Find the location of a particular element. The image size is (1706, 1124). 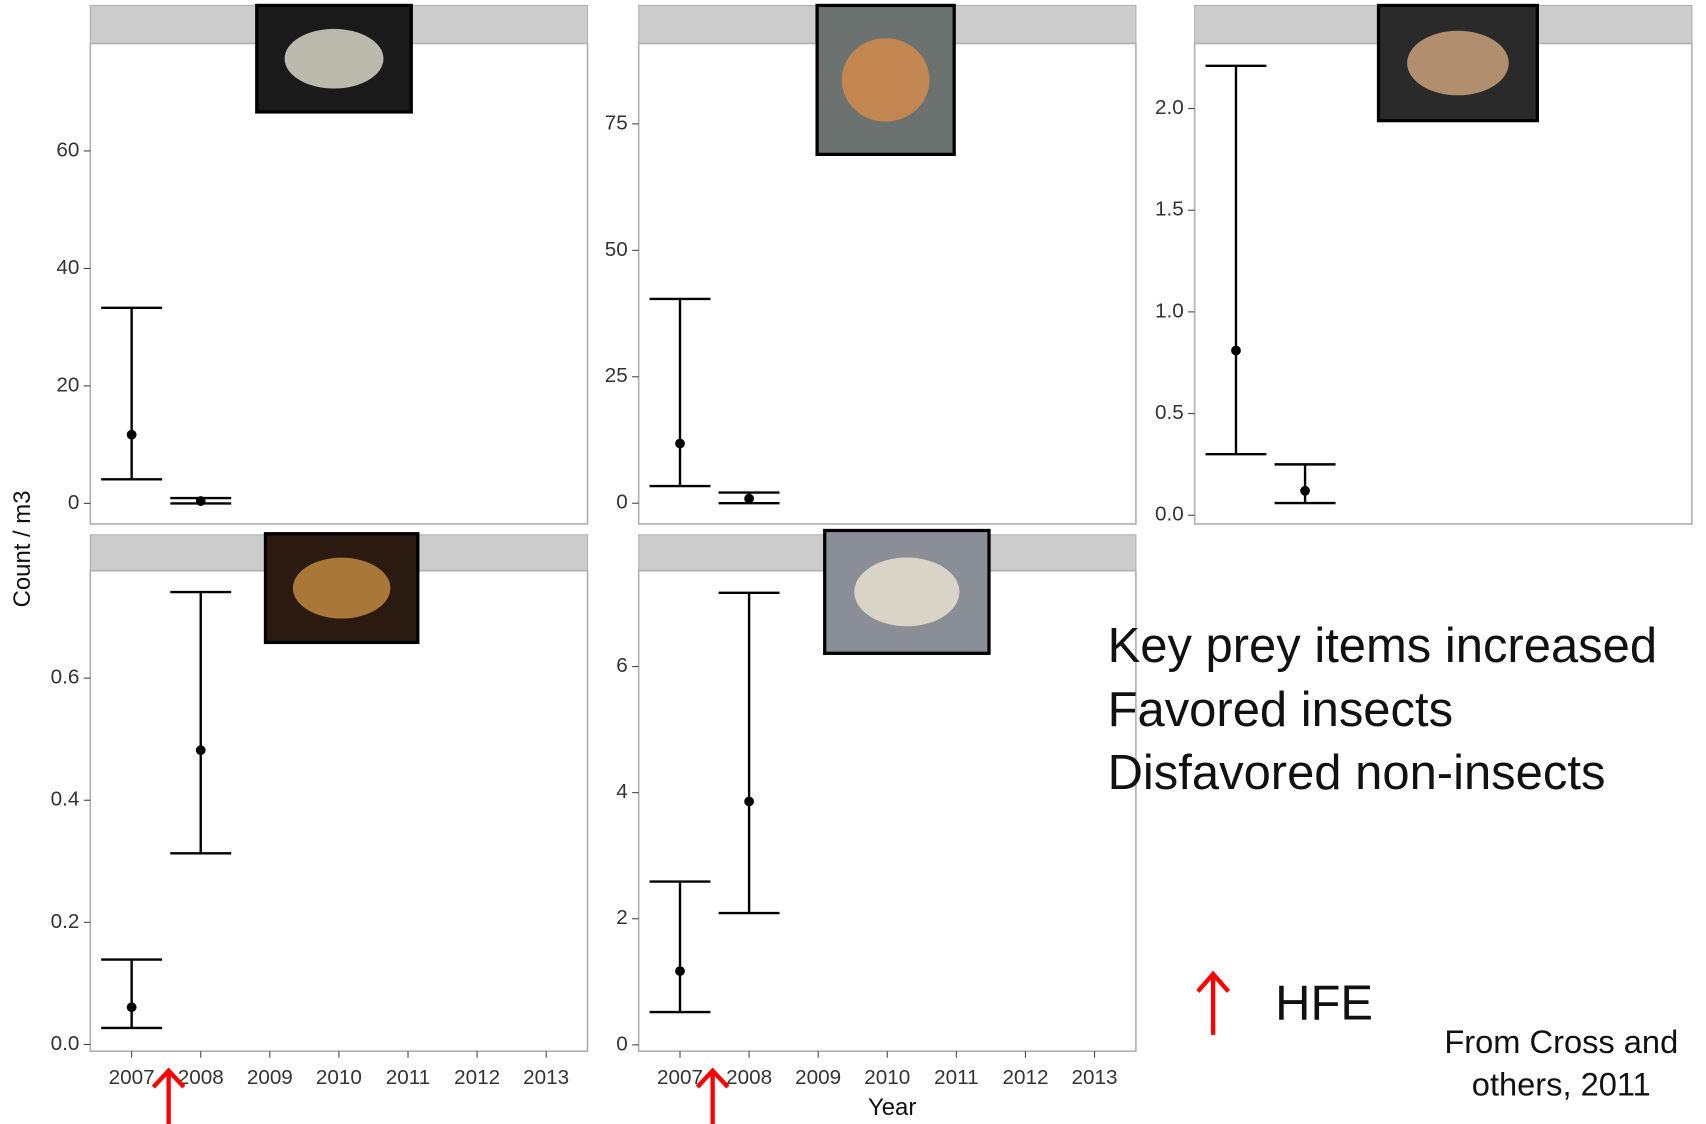

y-tick-label: 0.5 is located at coordinates (1169, 412).